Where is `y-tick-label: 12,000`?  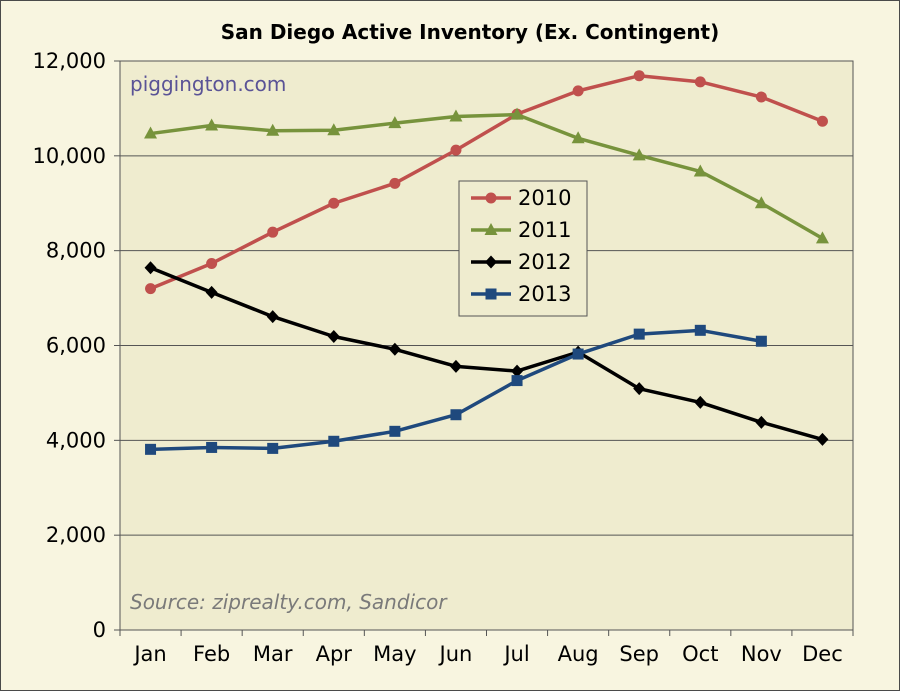
y-tick-label: 12,000 is located at coordinates (69, 61).